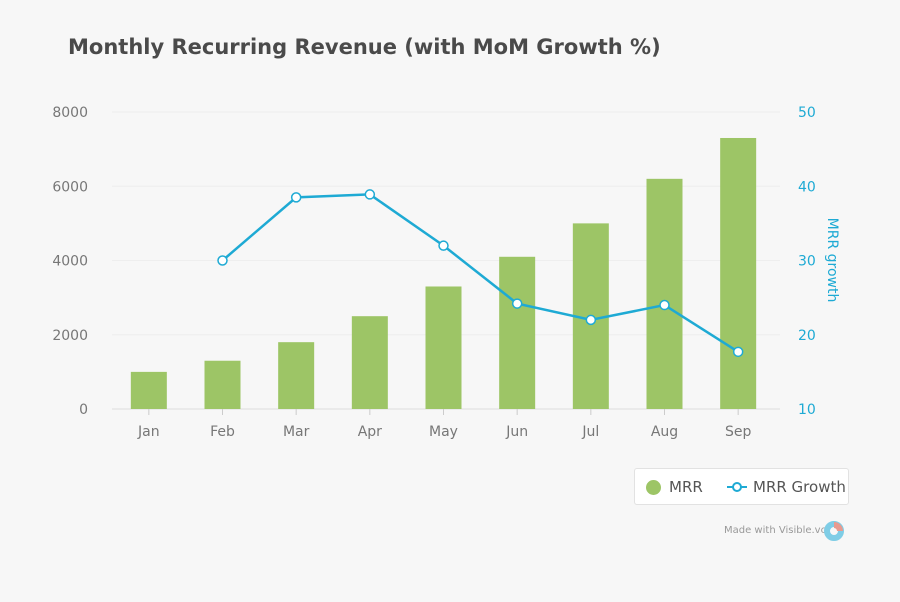  I want to click on growth-point-jun, so click(517, 303).